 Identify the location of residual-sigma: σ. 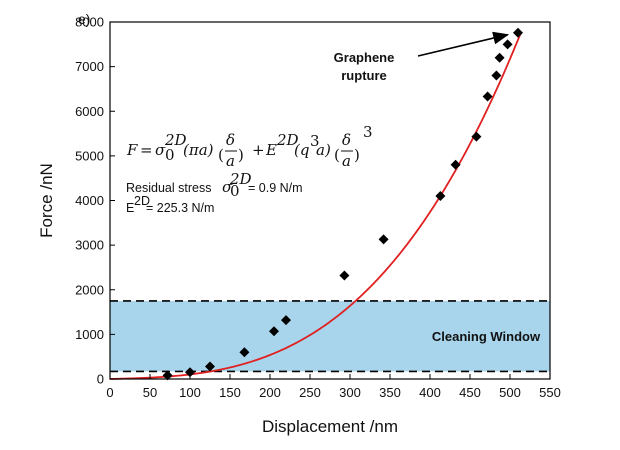
(227, 187).